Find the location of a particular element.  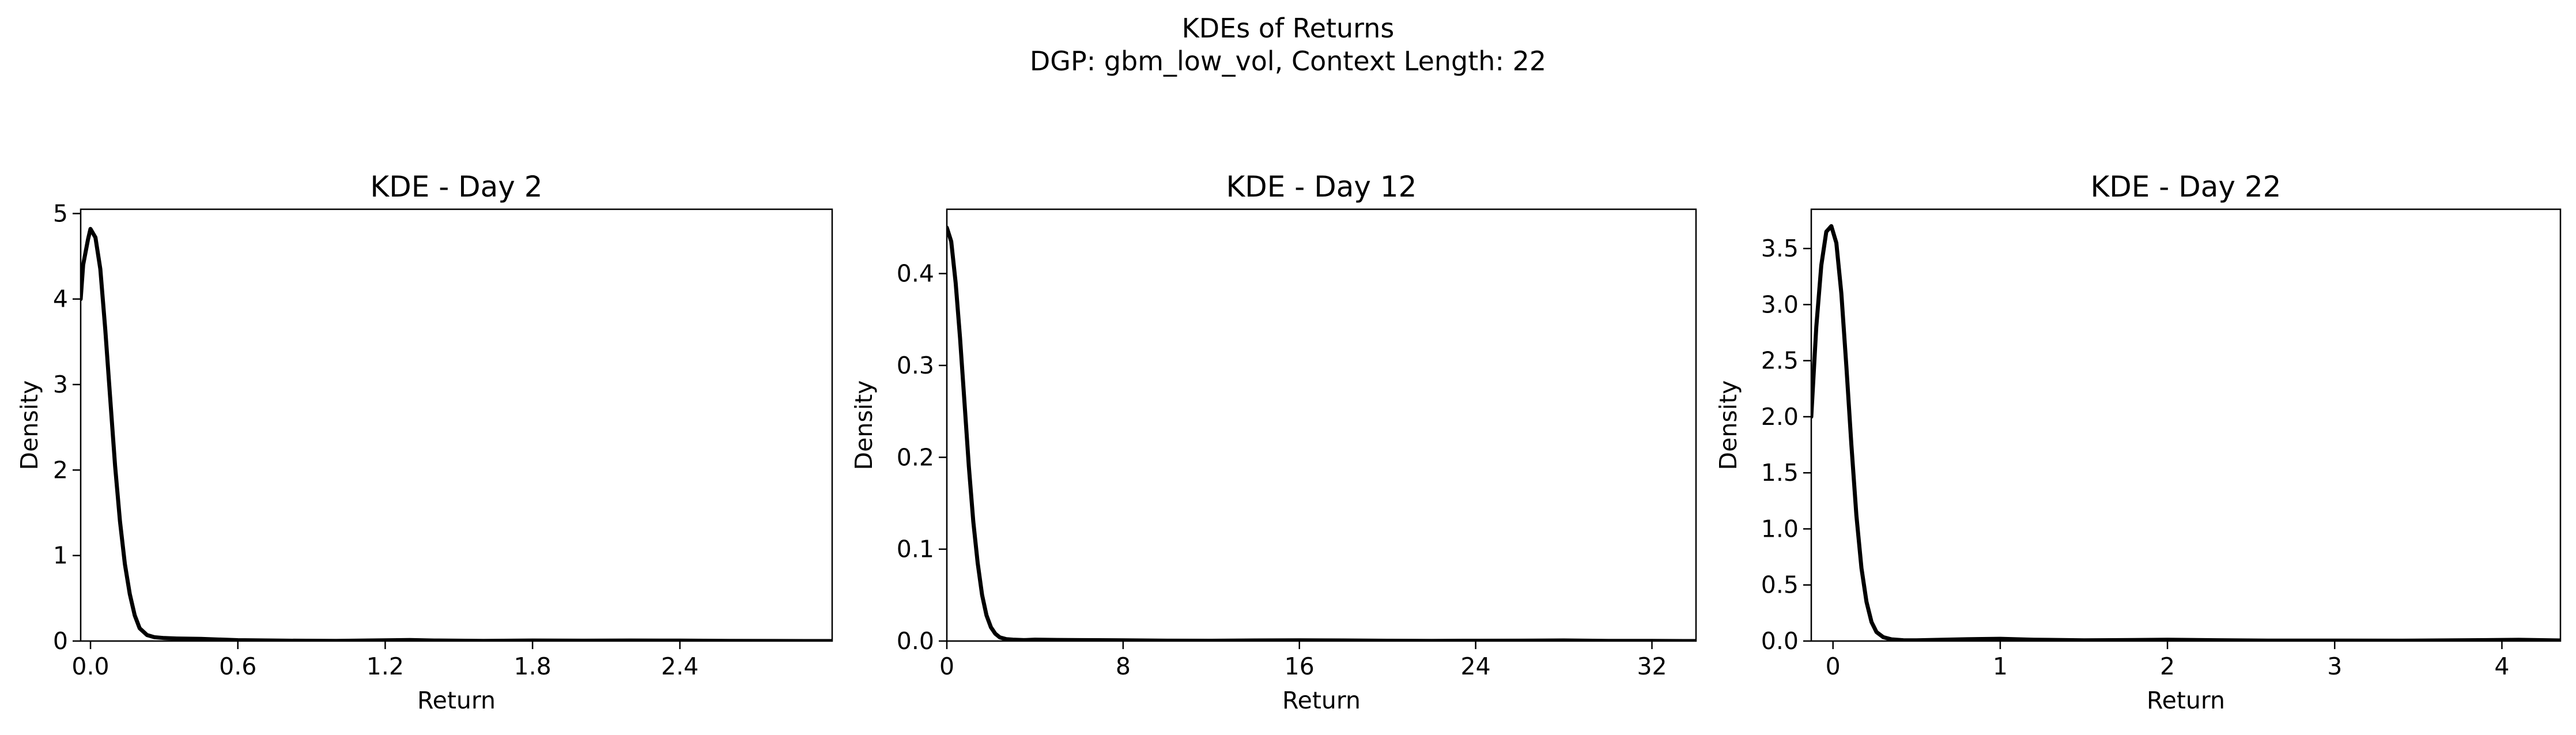

y-tick-label: 2.0 is located at coordinates (1780, 417).